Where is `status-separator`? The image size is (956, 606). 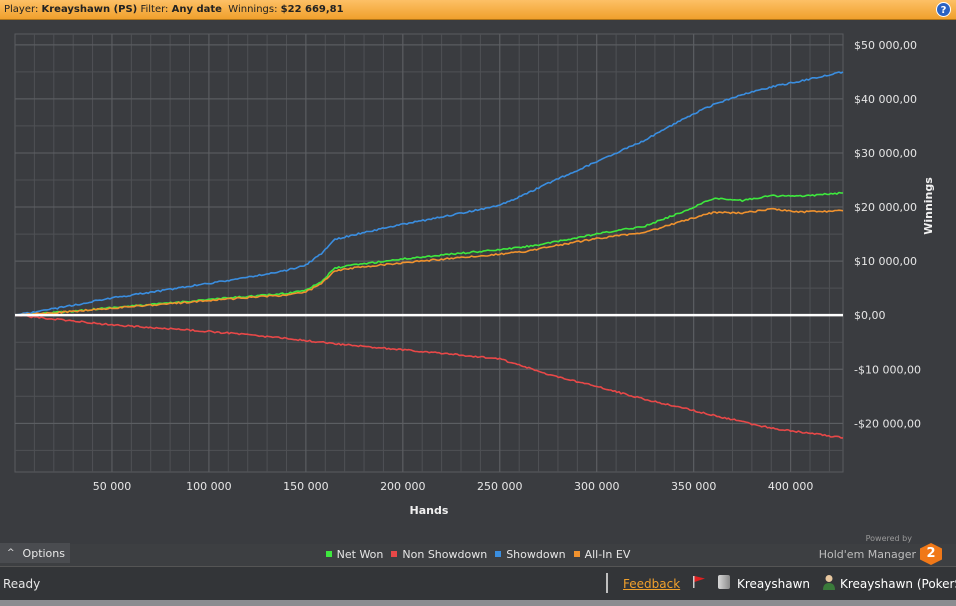 status-separator is located at coordinates (607, 583).